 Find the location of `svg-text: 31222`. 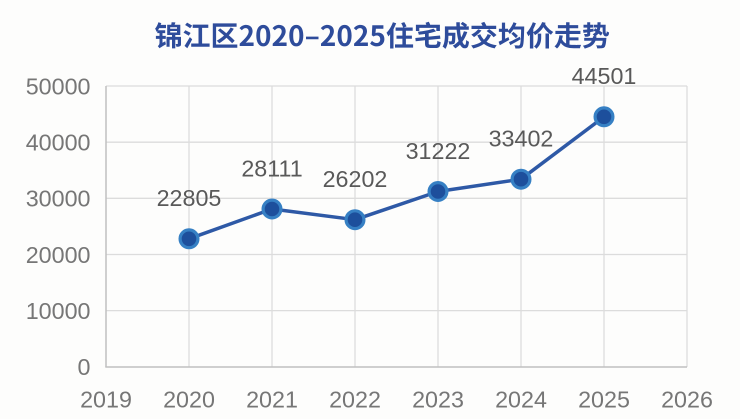

svg-text: 31222 is located at coordinates (438, 151).